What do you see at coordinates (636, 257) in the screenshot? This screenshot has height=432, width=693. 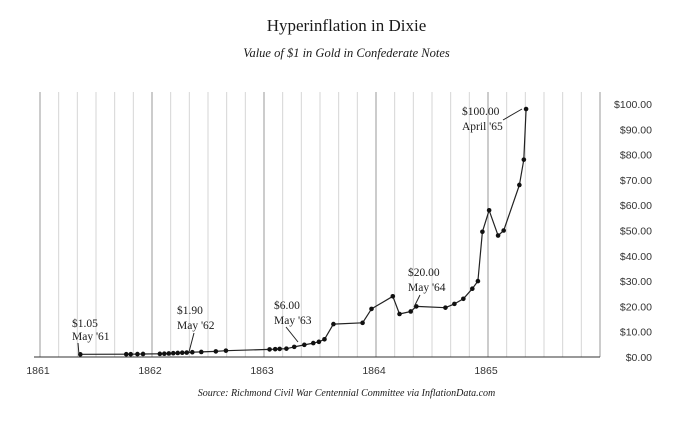 I see `y-tick-label: $40.00` at bounding box center [636, 257].